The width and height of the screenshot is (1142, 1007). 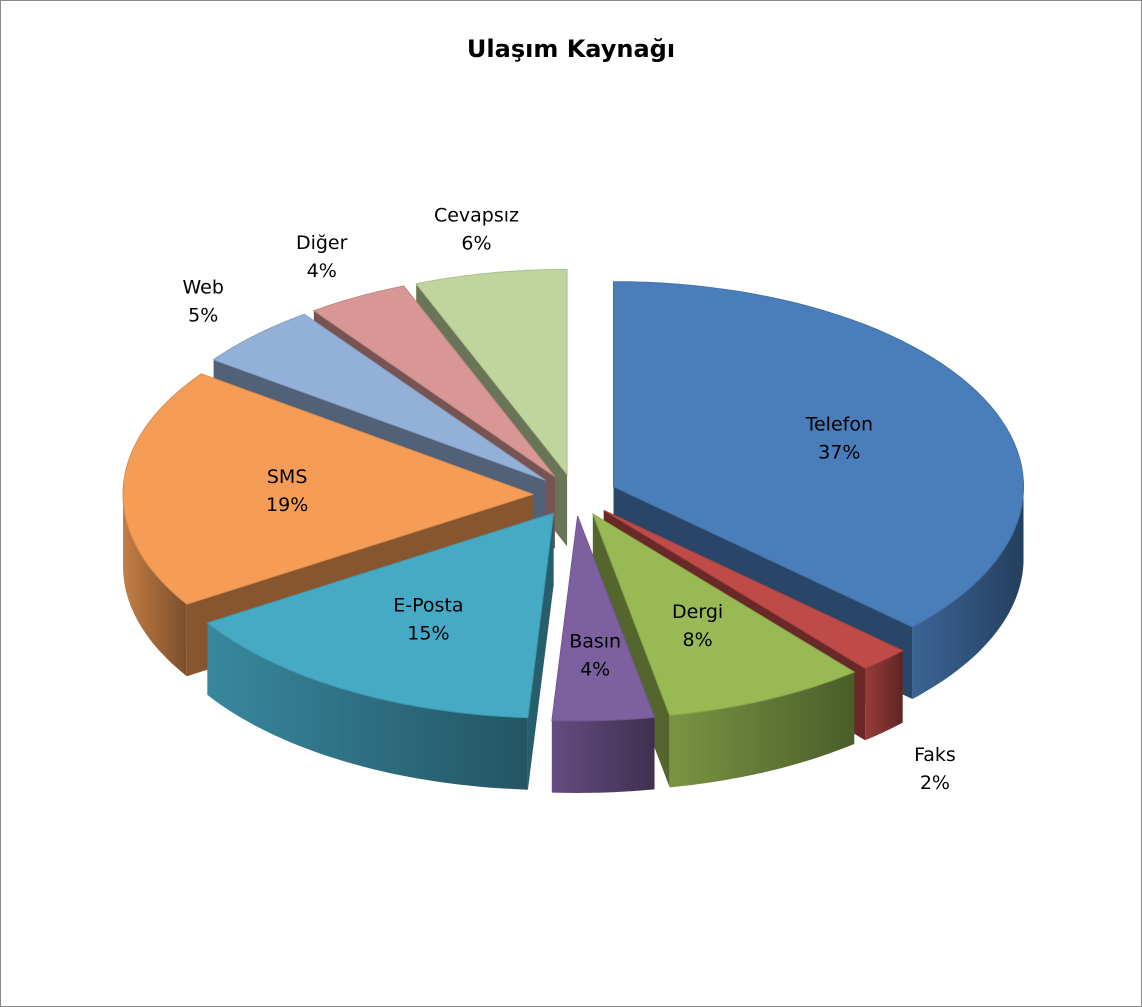 What do you see at coordinates (476, 243) in the screenshot?
I see `slice-value-label: 6%` at bounding box center [476, 243].